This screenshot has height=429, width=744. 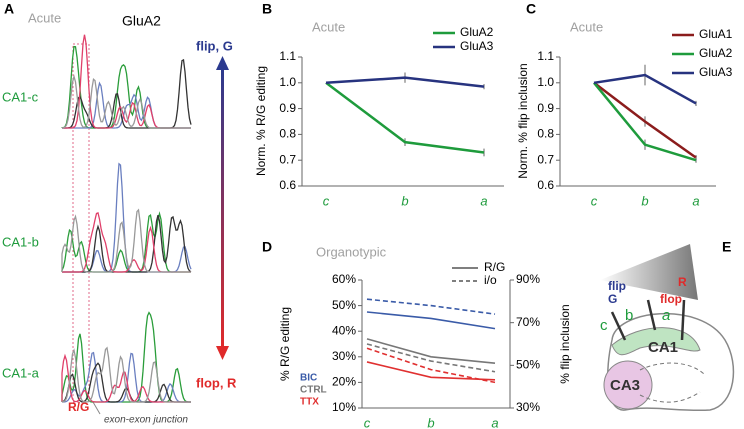 I want to click on region-label: CA1, so click(x=663, y=347).